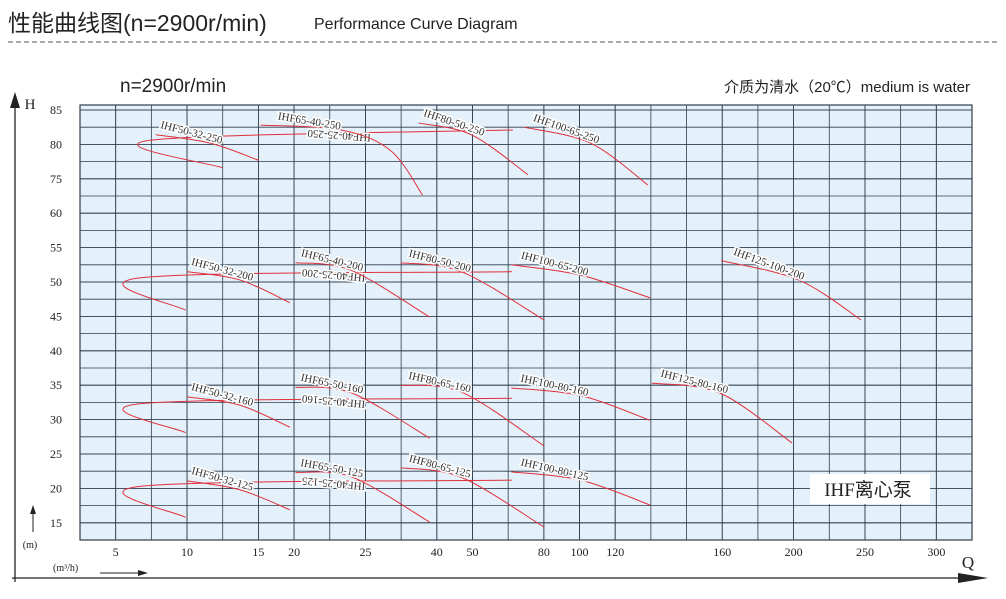 This screenshot has width=1006, height=599. What do you see at coordinates (56, 351) in the screenshot?
I see `y-tick-label: 40` at bounding box center [56, 351].